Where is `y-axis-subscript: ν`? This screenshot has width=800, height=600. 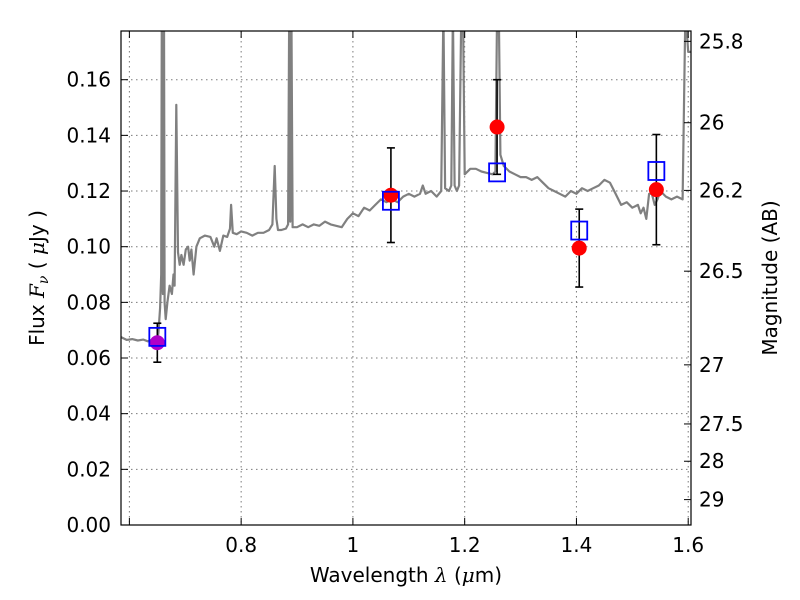 y-axis-subscript: ν is located at coordinates (44, 279).